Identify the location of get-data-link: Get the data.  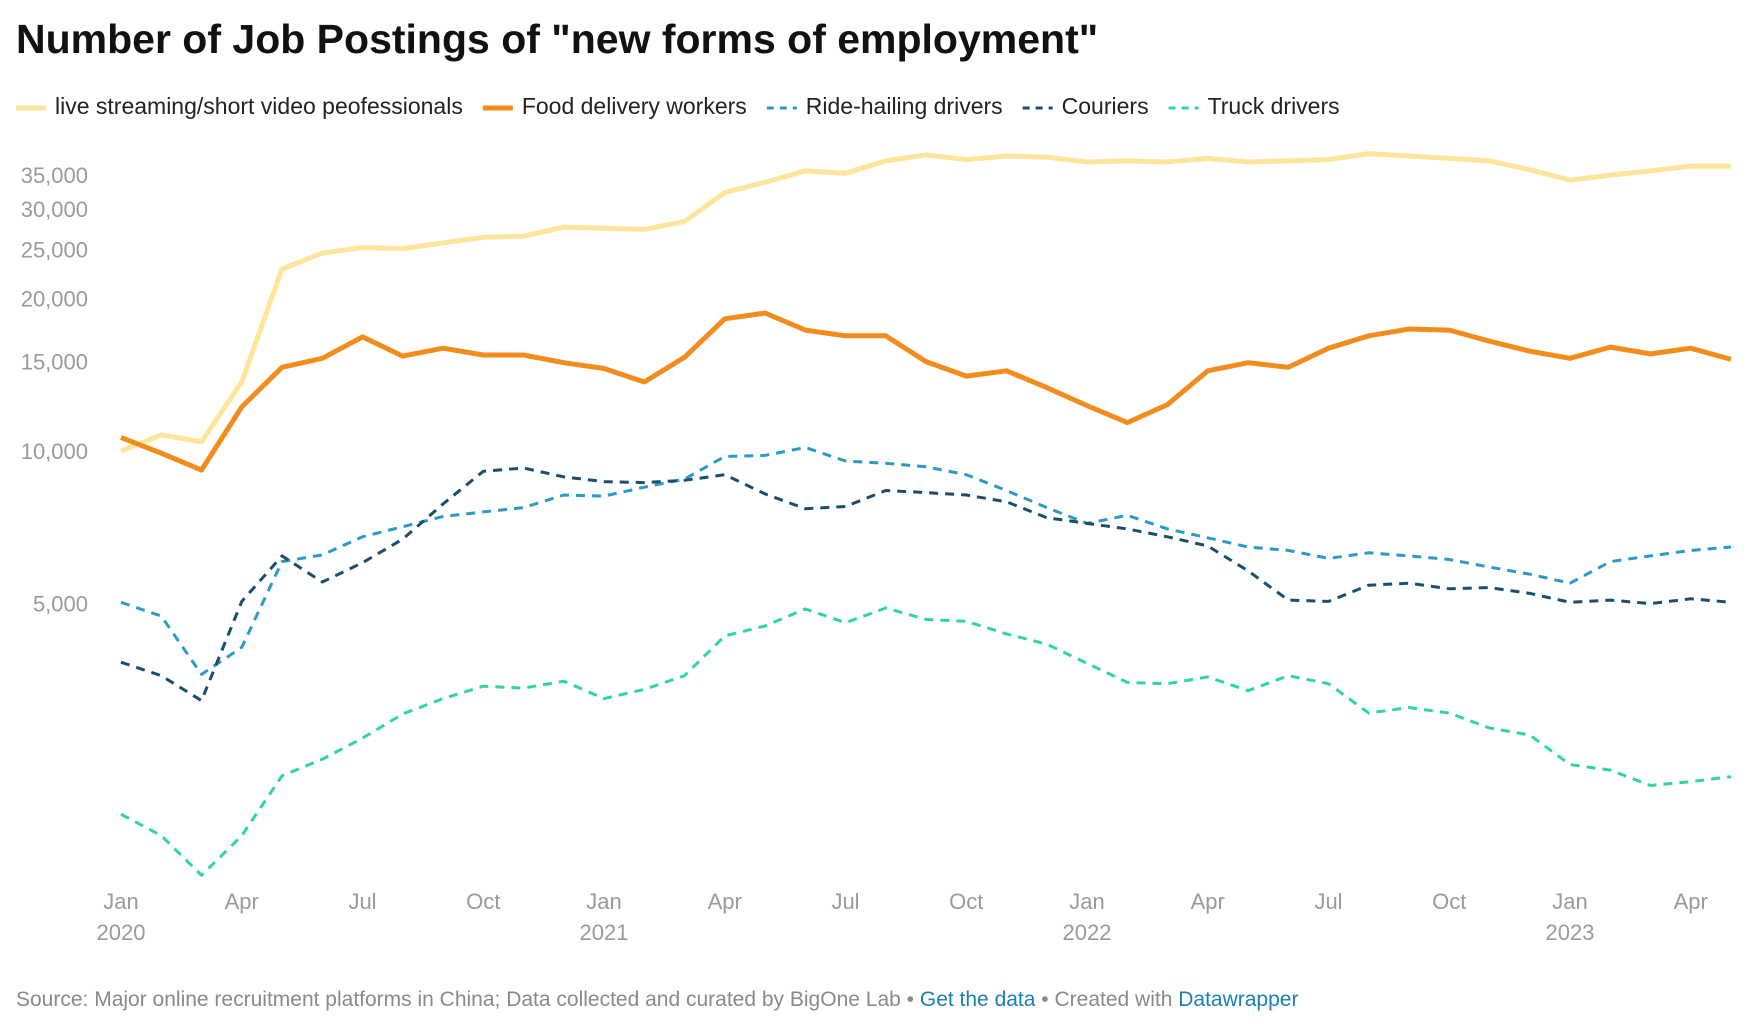
(977, 999).